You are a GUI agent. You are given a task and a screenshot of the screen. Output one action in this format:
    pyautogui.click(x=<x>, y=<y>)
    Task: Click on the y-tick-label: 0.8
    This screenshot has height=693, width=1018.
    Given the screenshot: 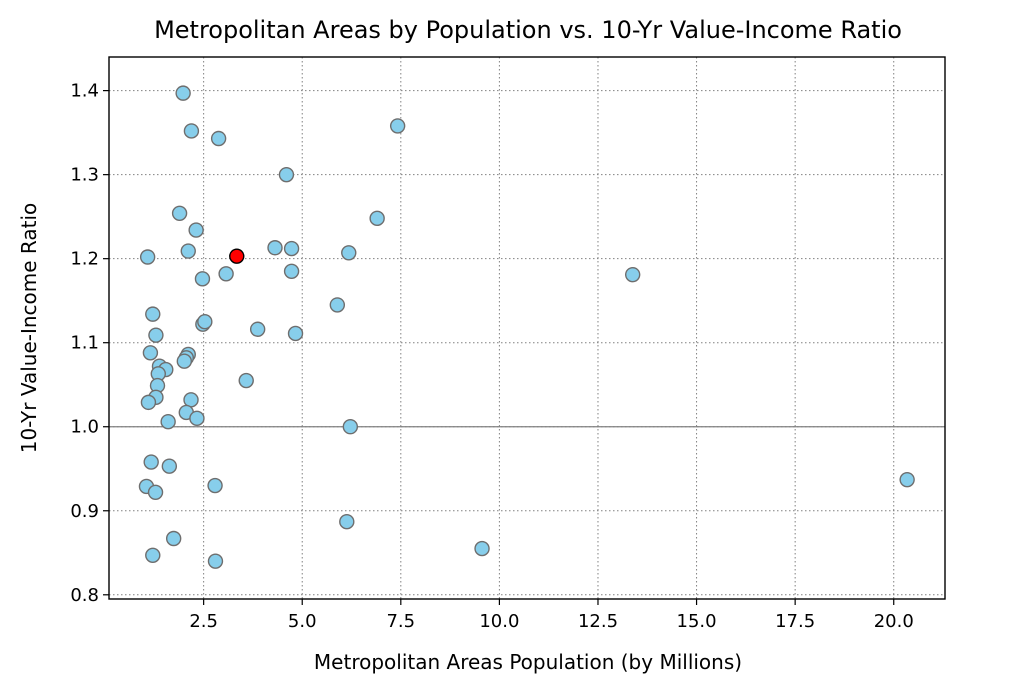 What is the action you would take?
    pyautogui.click(x=84, y=595)
    